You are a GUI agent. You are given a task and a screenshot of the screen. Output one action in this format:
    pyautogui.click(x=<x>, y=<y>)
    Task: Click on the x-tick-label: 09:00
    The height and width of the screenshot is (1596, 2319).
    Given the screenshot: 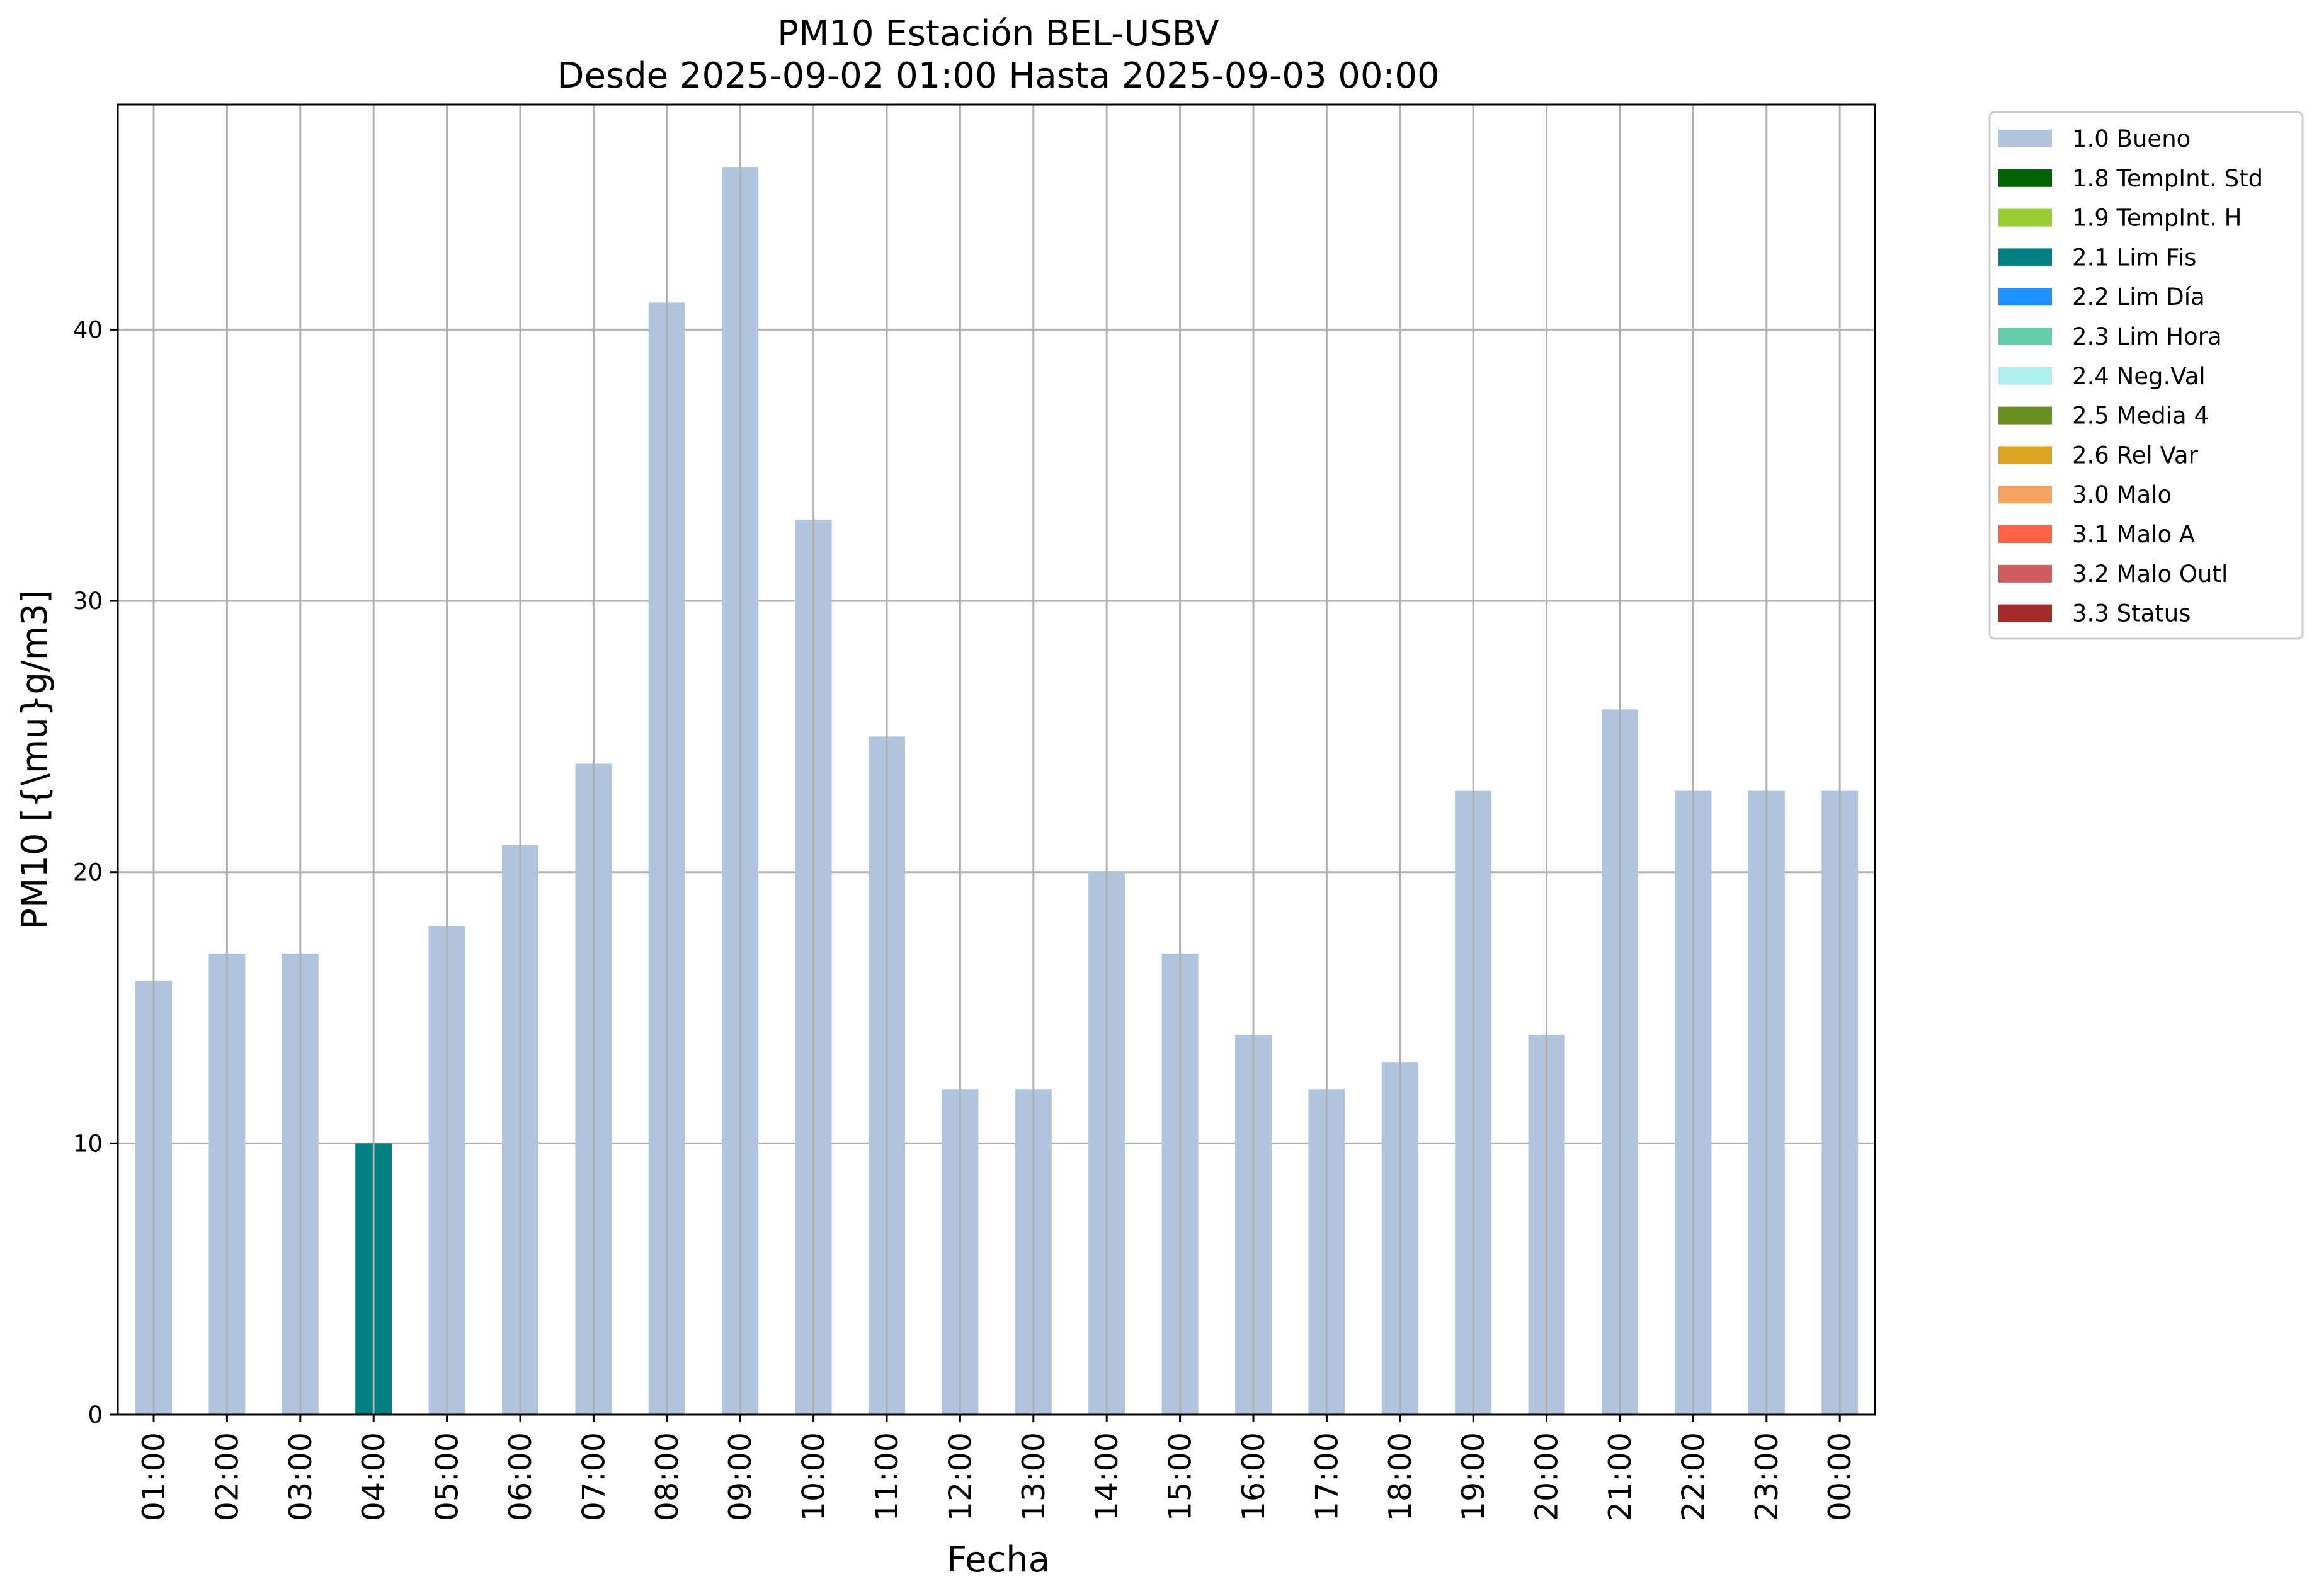 What is the action you would take?
    pyautogui.click(x=740, y=1476)
    